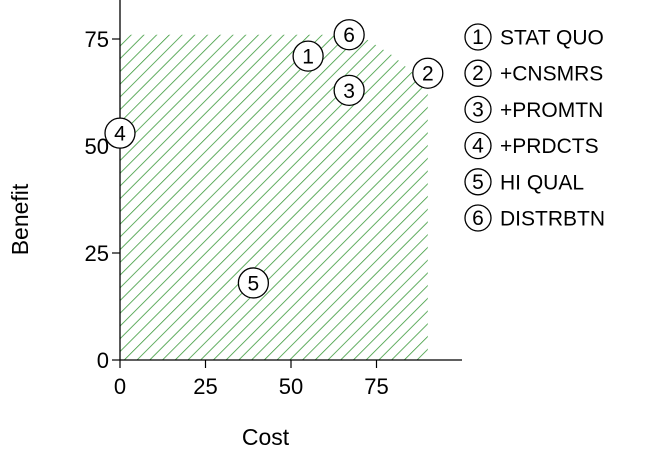 The width and height of the screenshot is (658, 450). What do you see at coordinates (376, 386) in the screenshot?
I see `x-tick-label: 75` at bounding box center [376, 386].